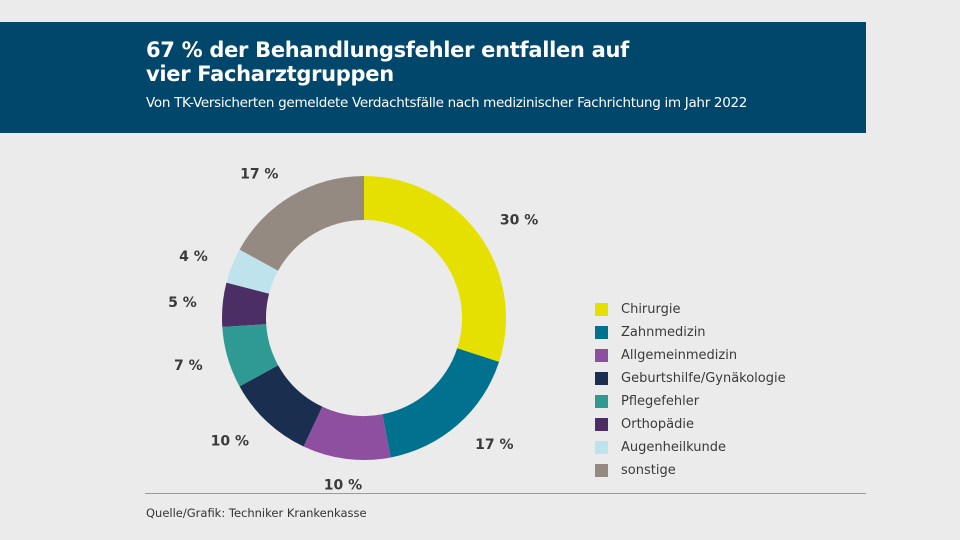 This screenshot has height=540, width=960. What do you see at coordinates (246, 304) in the screenshot?
I see `slice-orthopädie` at bounding box center [246, 304].